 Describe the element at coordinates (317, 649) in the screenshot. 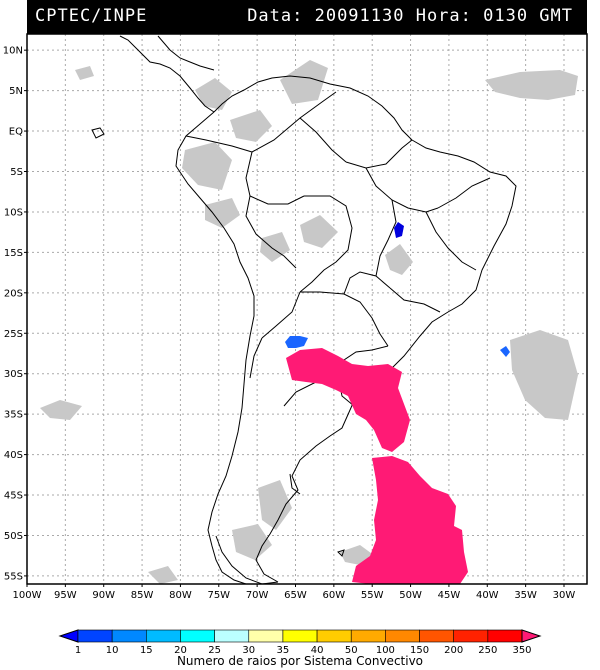

I see `colorbar-label: 40` at that location.